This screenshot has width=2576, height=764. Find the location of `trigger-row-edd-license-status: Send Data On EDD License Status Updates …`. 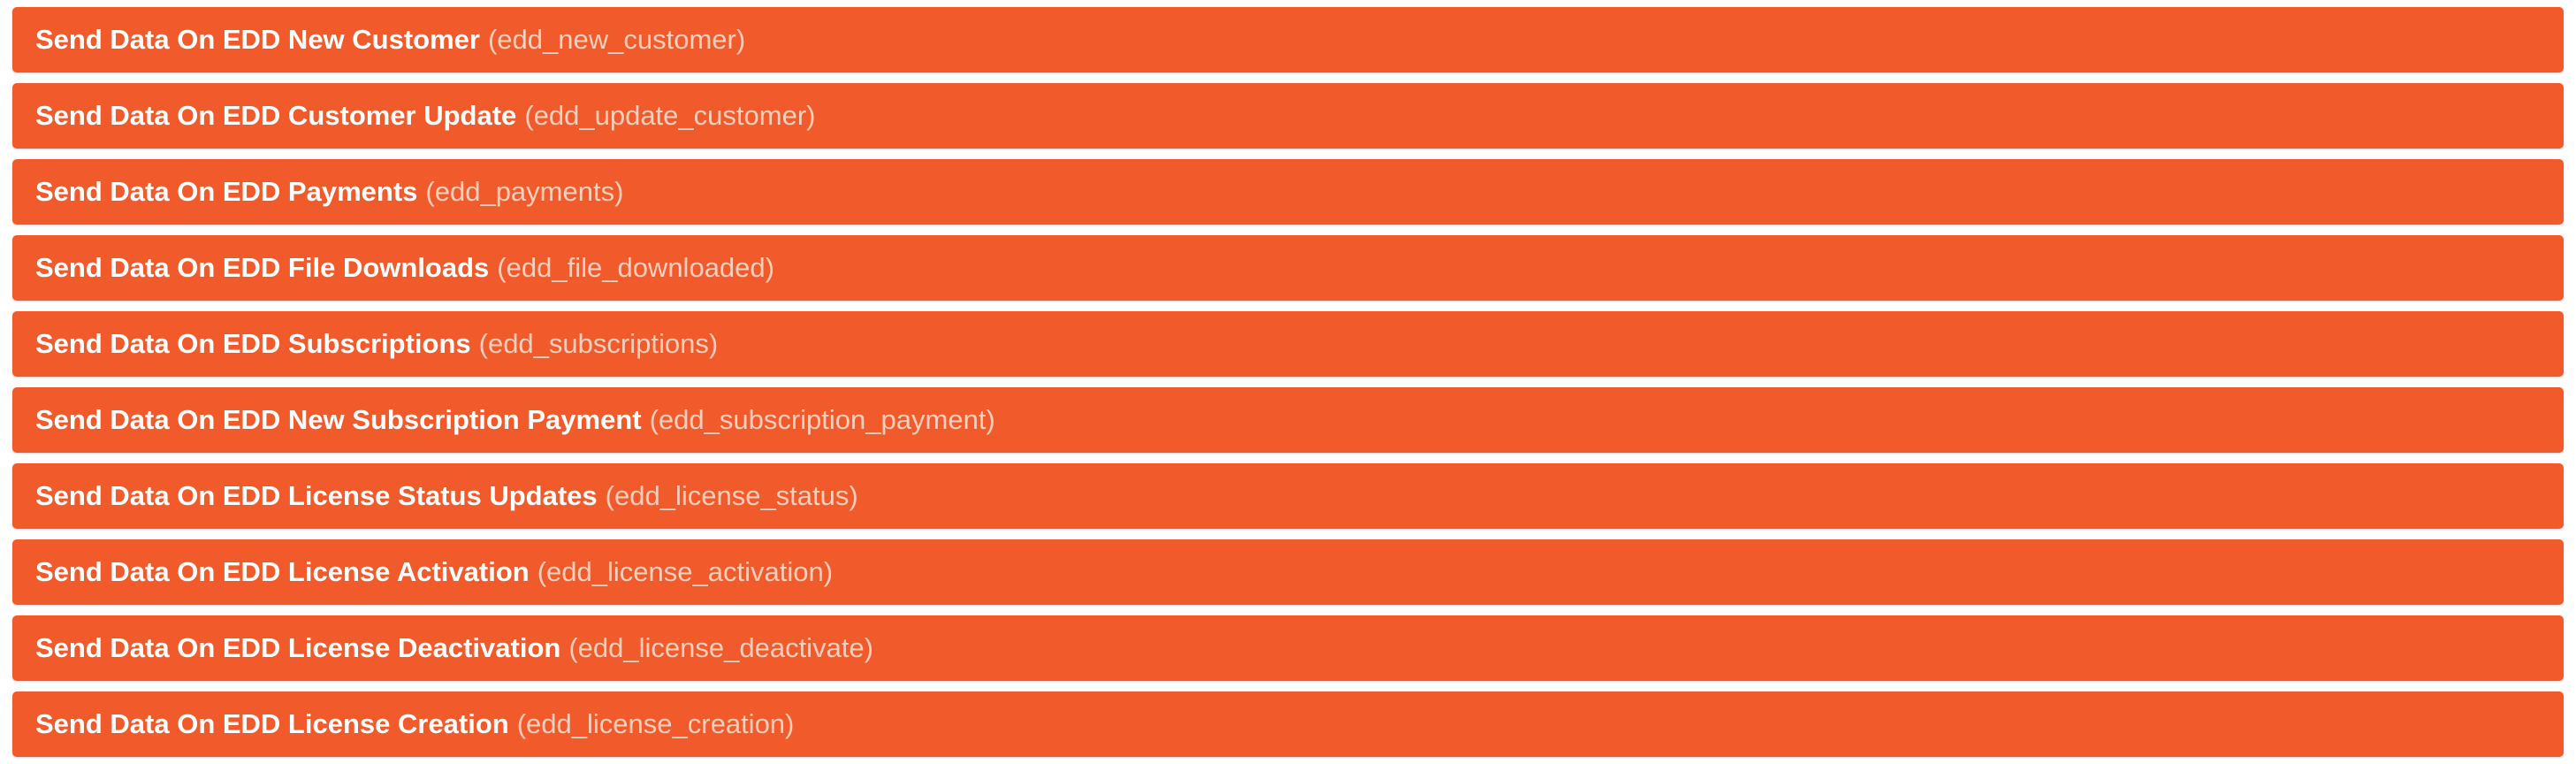

trigger-row-edd-license-status: Send Data On EDD License Status Updates … is located at coordinates (1288, 496).